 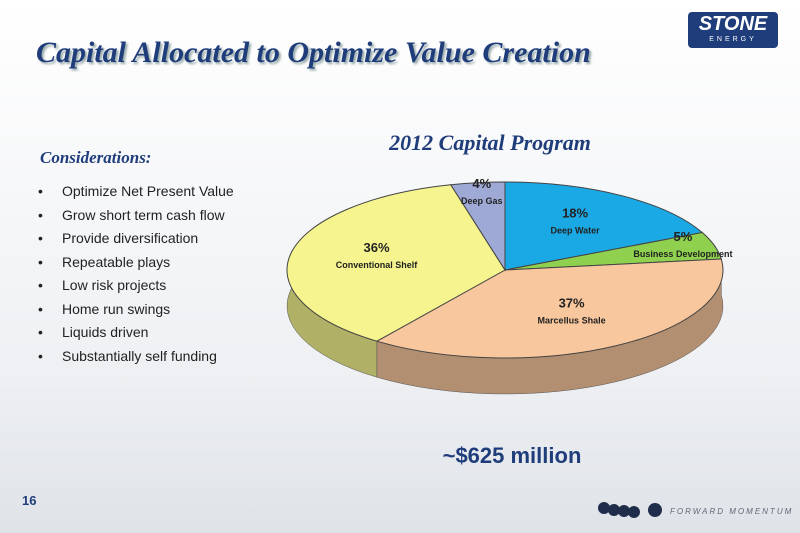 I want to click on value-label: 36%, so click(x=377, y=247).